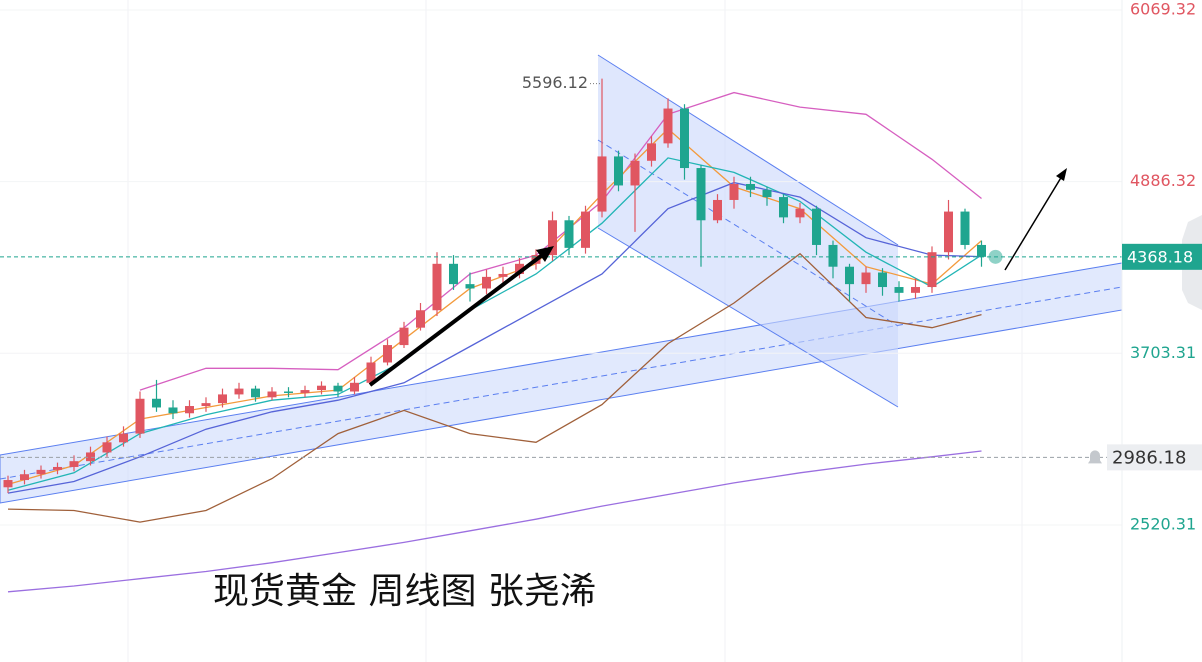 Image resolution: width=1202 pixels, height=662 pixels. I want to click on price-tag-label: 4368.18, so click(1160, 256).